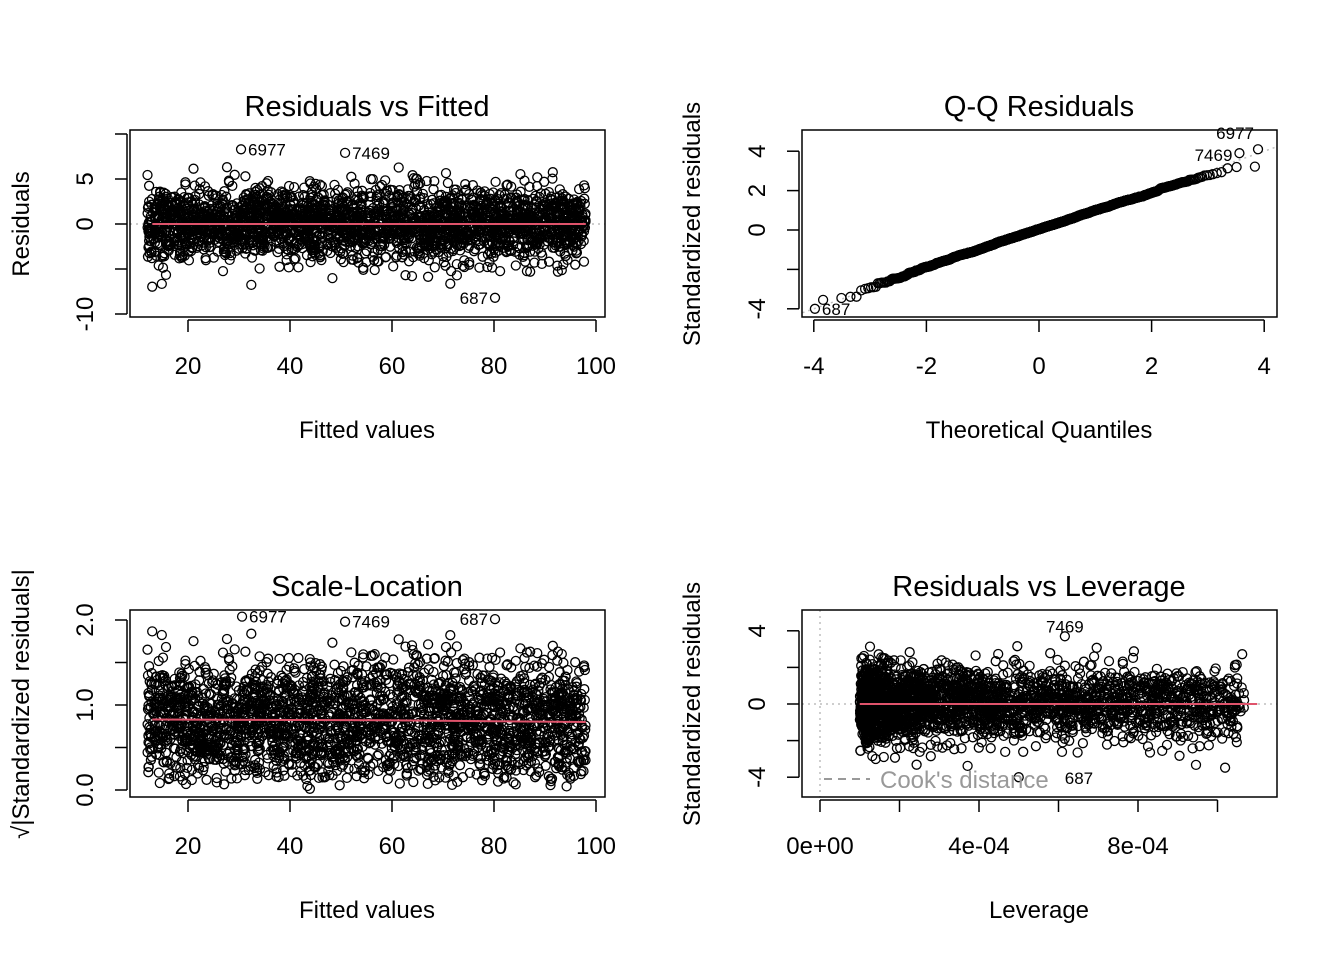 The width and height of the screenshot is (1344, 965). Describe the element at coordinates (692, 224) in the screenshot. I see `y-axis-label: Standardized residuals` at that location.